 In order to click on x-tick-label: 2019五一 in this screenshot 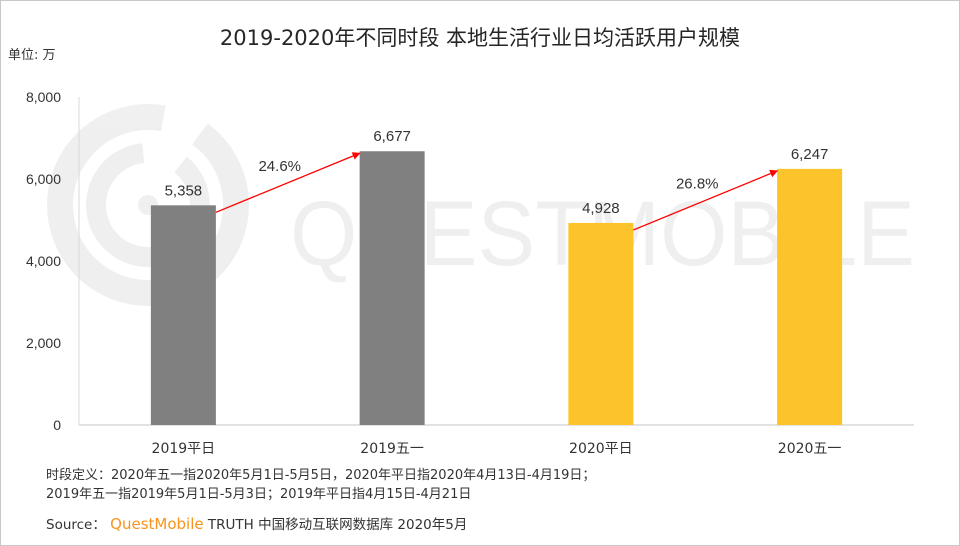, I will do `click(392, 449)`.